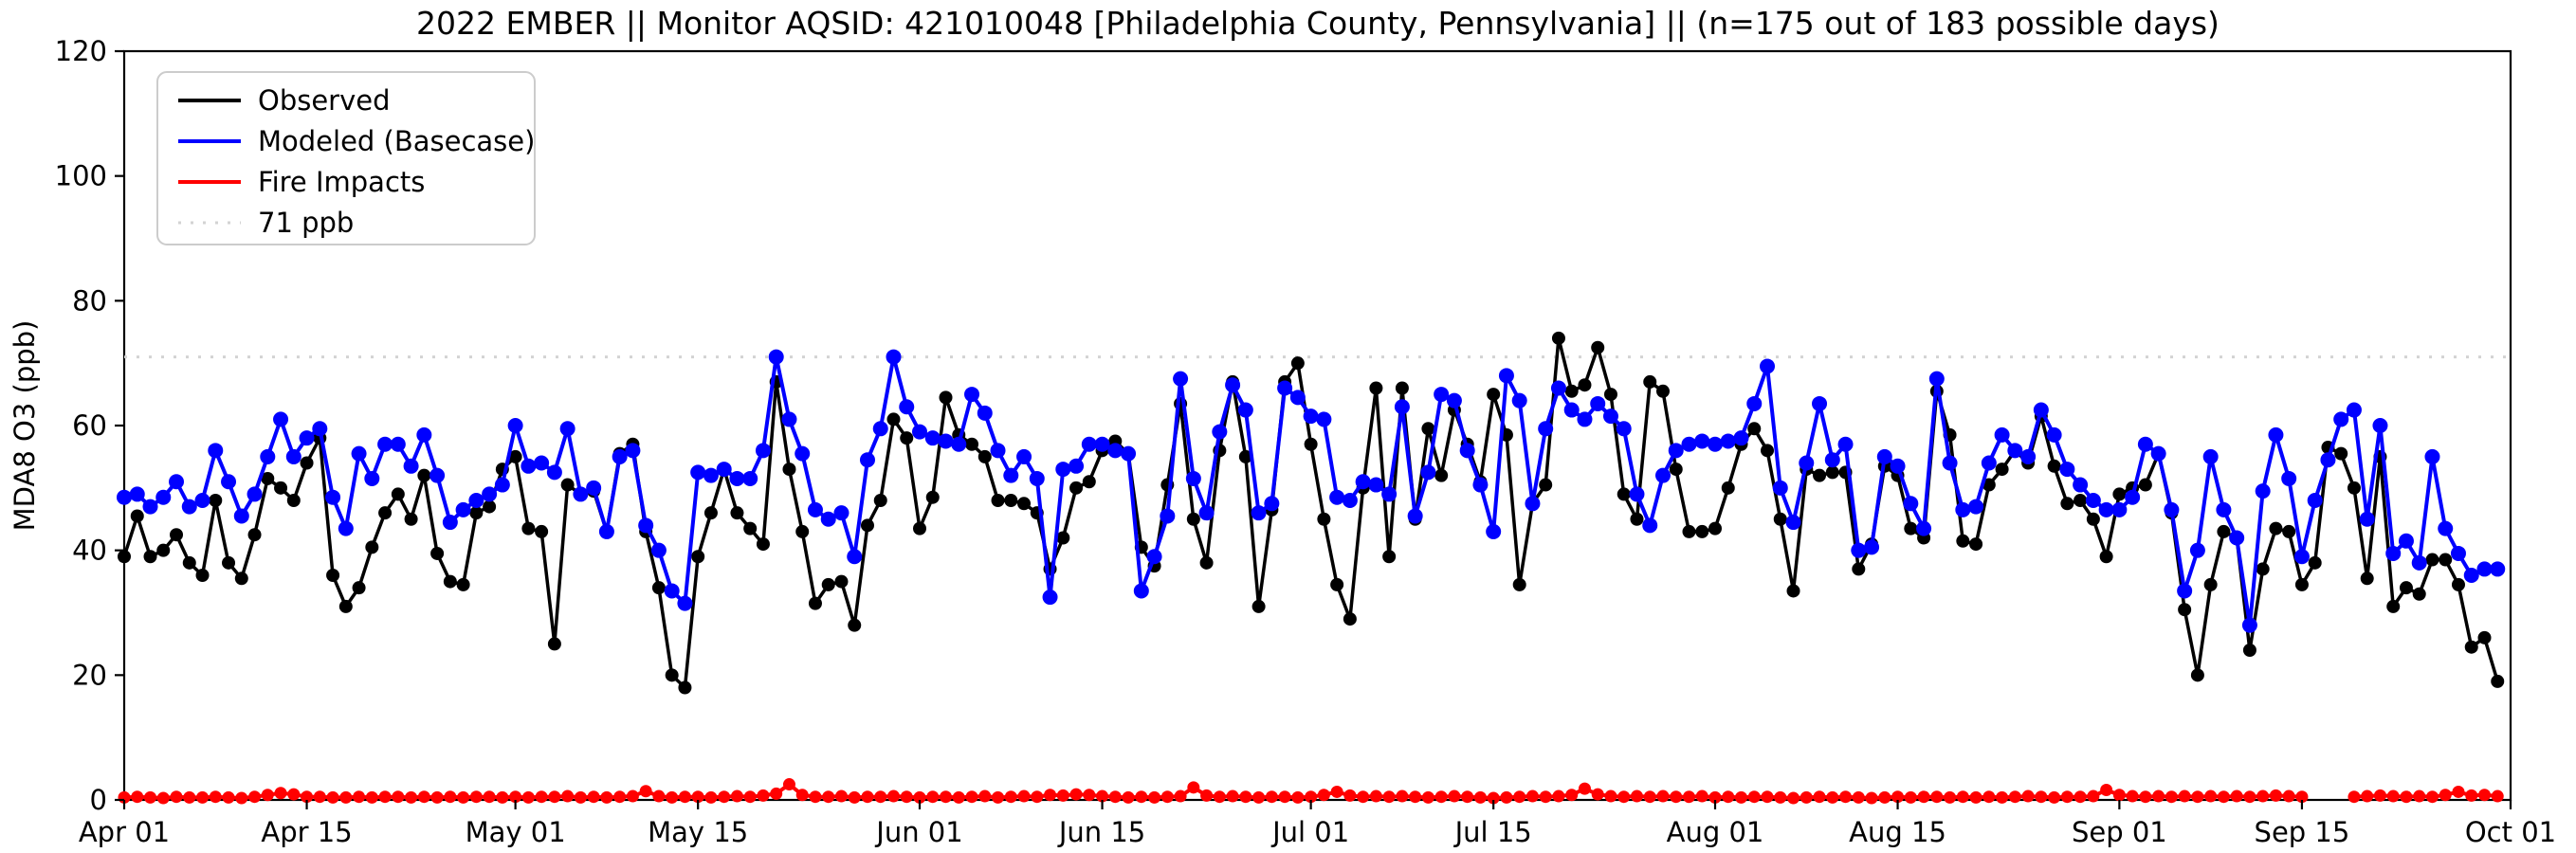 This screenshot has height=853, width=2576. Describe the element at coordinates (1492, 832) in the screenshot. I see `x-tick-label: Jul 15` at that location.